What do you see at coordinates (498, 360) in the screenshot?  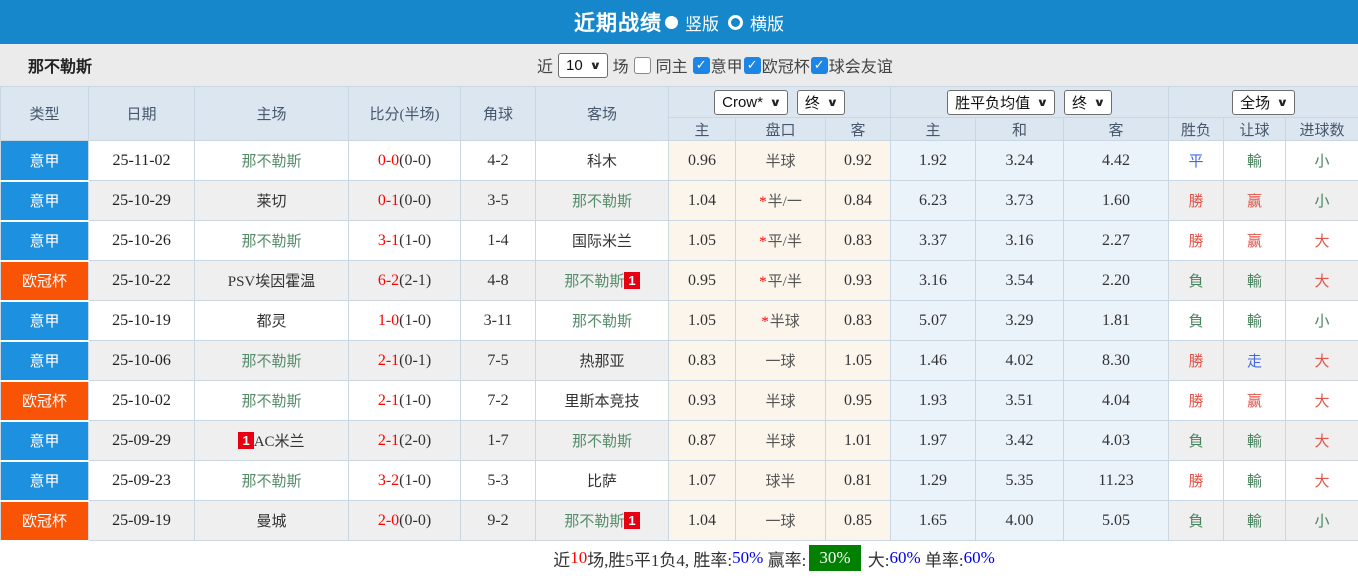 I see `corners: 7-5` at bounding box center [498, 360].